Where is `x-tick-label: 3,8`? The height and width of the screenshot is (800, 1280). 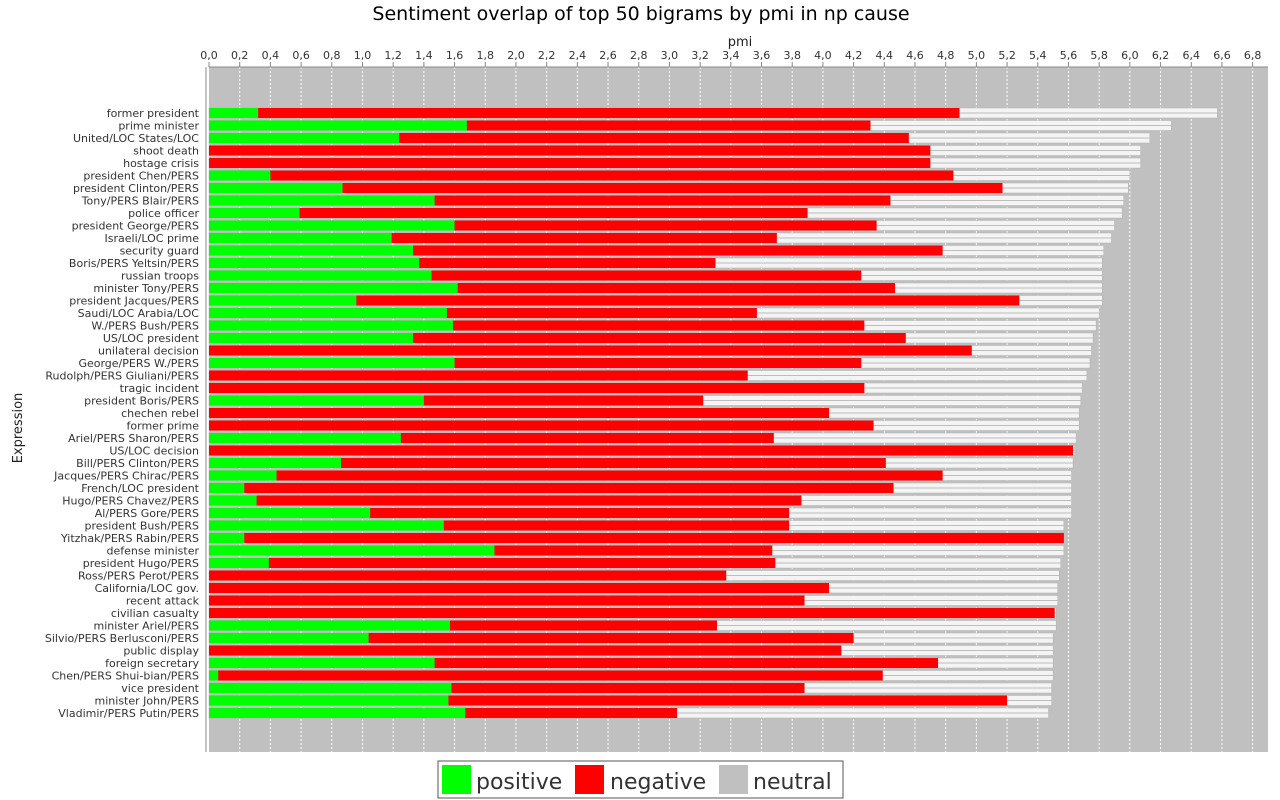
x-tick-label: 3,8 is located at coordinates (792, 55).